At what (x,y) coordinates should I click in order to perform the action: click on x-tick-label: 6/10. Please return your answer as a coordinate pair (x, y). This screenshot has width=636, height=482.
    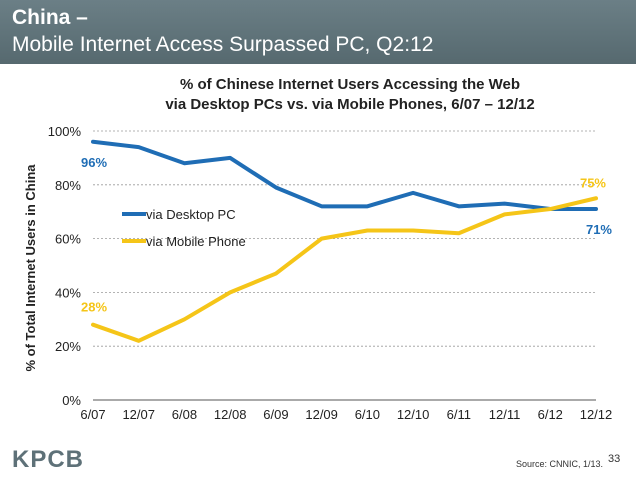
    Looking at the image, I should click on (367, 414).